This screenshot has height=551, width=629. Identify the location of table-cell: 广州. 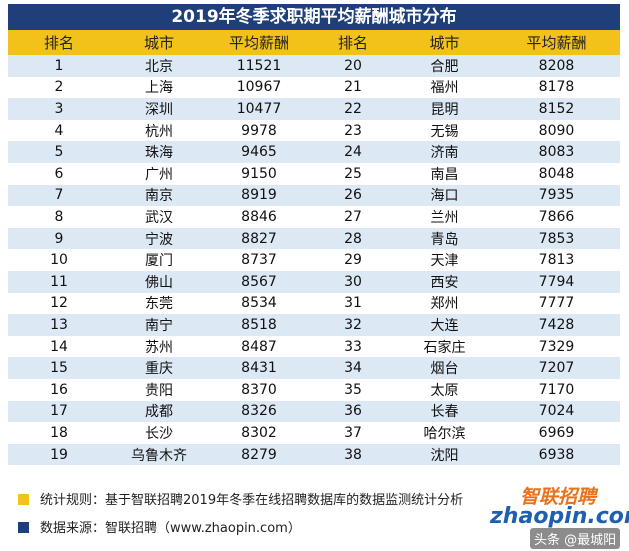
(159, 174).